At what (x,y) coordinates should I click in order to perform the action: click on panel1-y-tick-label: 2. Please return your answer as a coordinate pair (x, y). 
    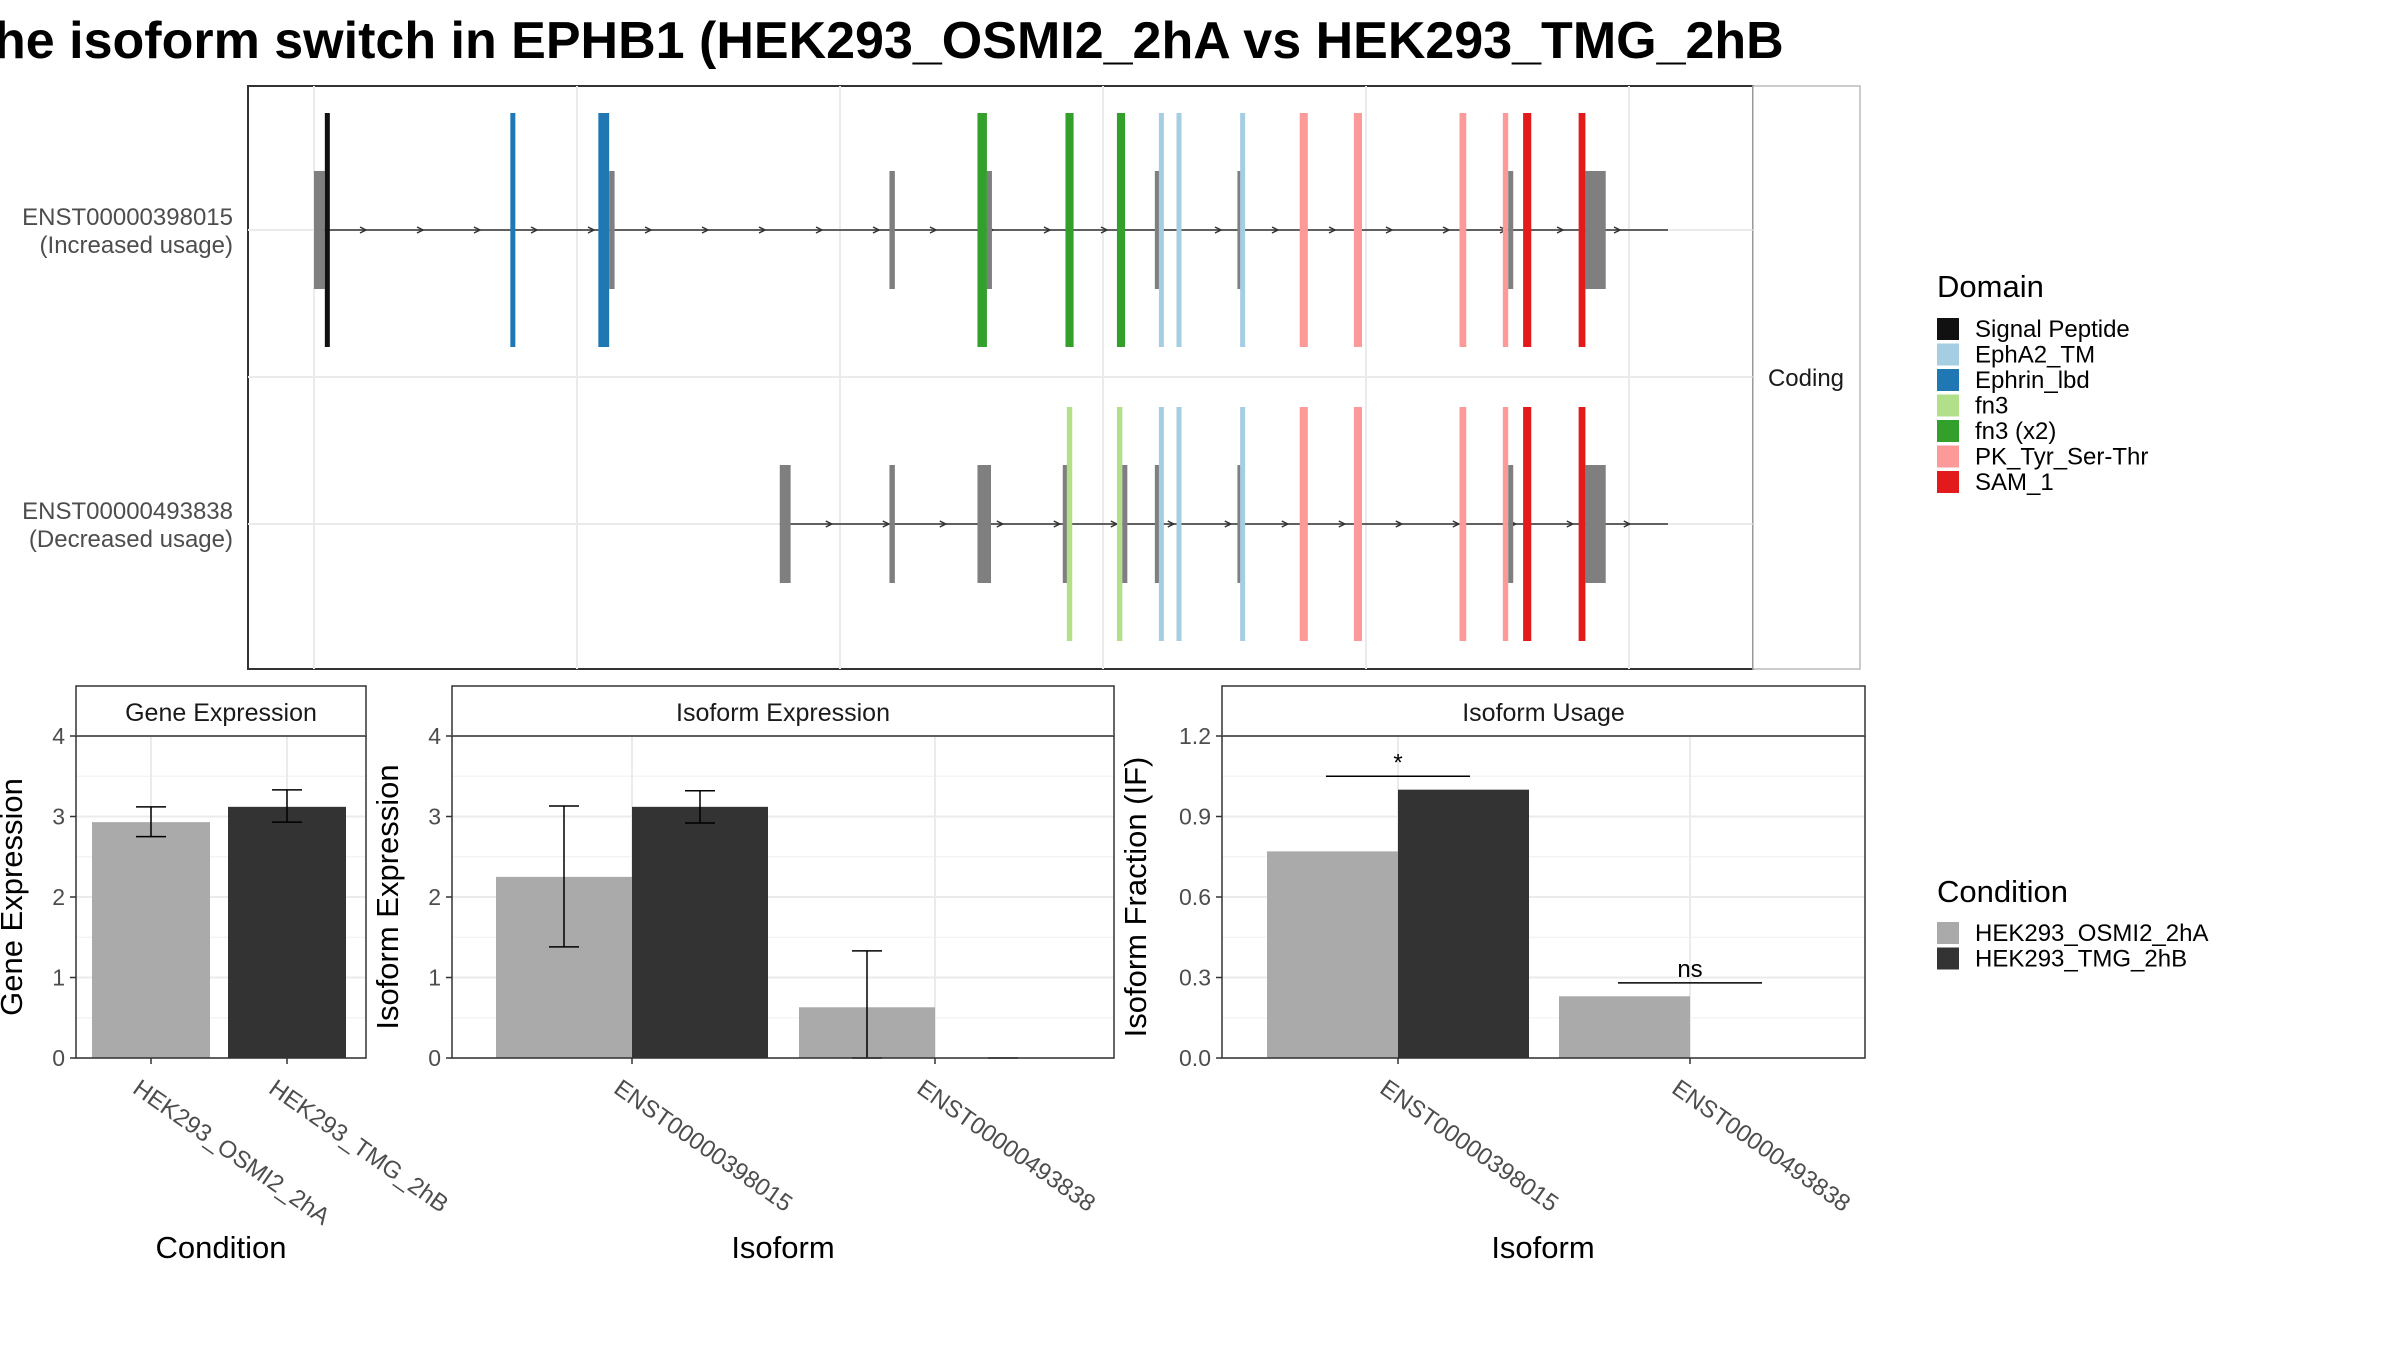
    Looking at the image, I should click on (58, 897).